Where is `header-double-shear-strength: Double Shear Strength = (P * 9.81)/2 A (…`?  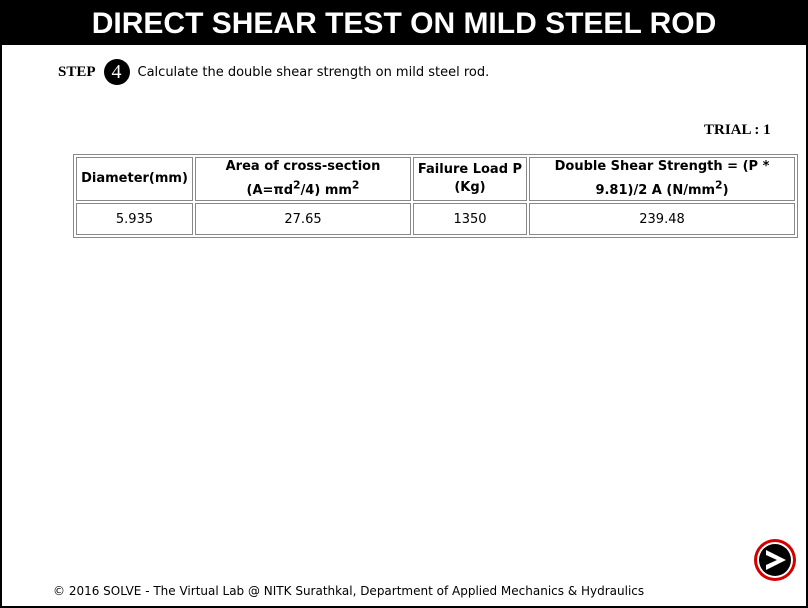 header-double-shear-strength: Double Shear Strength = (P * 9.81)/2 A (… is located at coordinates (662, 179).